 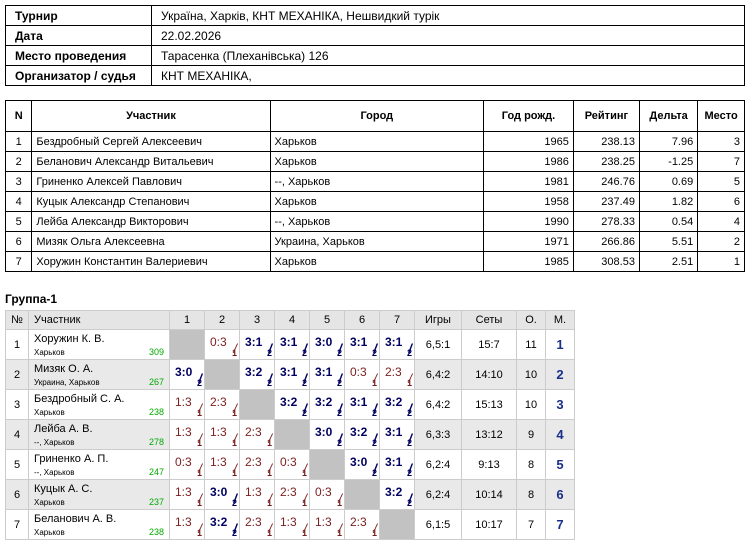 What do you see at coordinates (151, 141) in the screenshot?
I see `participant-cell: Бездробный Сергей Алексеевич` at bounding box center [151, 141].